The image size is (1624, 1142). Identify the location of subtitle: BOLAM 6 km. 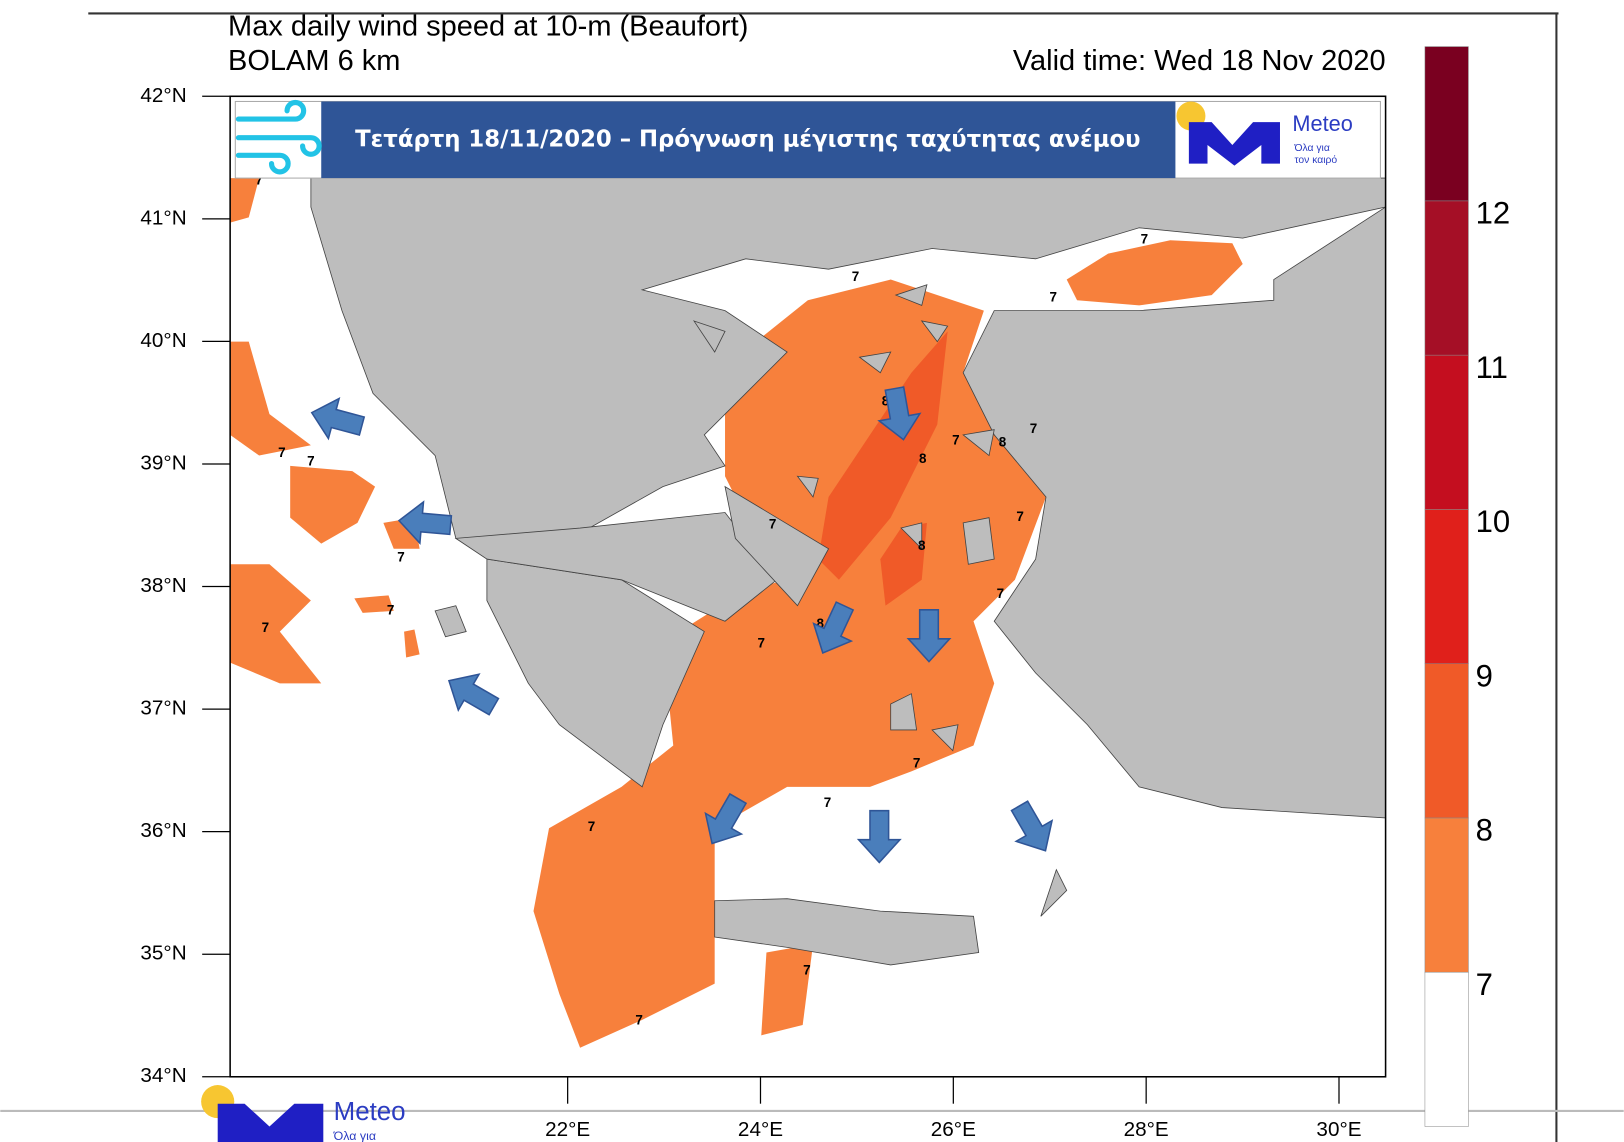
(314, 61).